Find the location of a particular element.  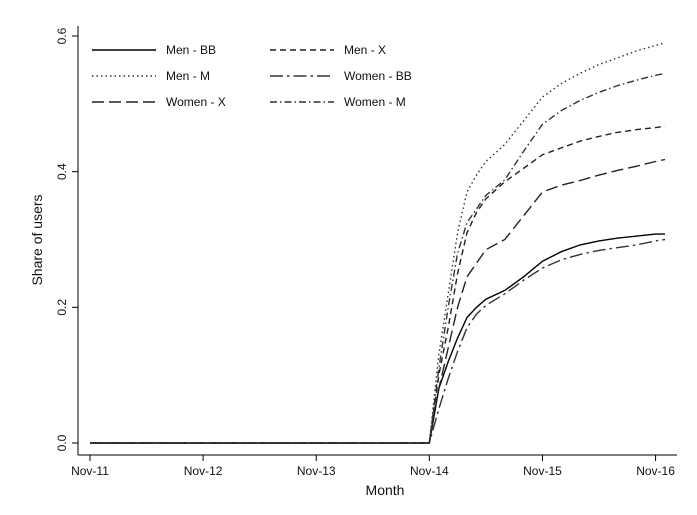

y-tick-label: 0.4 is located at coordinates (62, 171).